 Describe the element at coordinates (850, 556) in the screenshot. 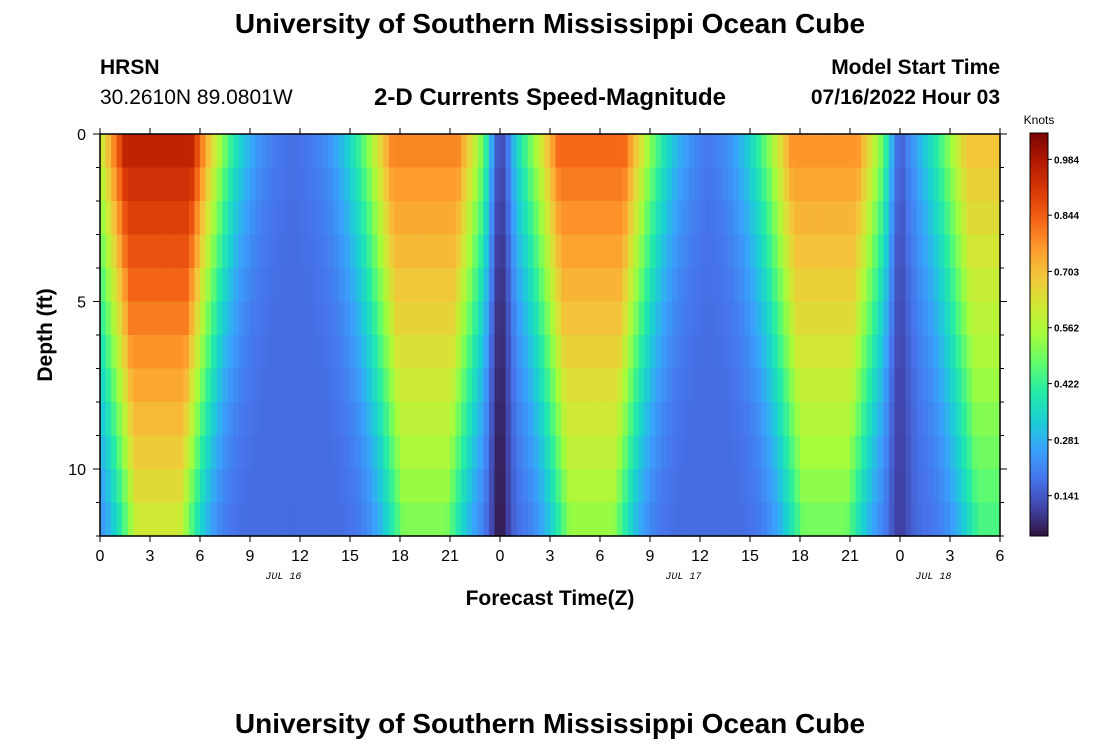

I see `x-tick-label: 21` at that location.